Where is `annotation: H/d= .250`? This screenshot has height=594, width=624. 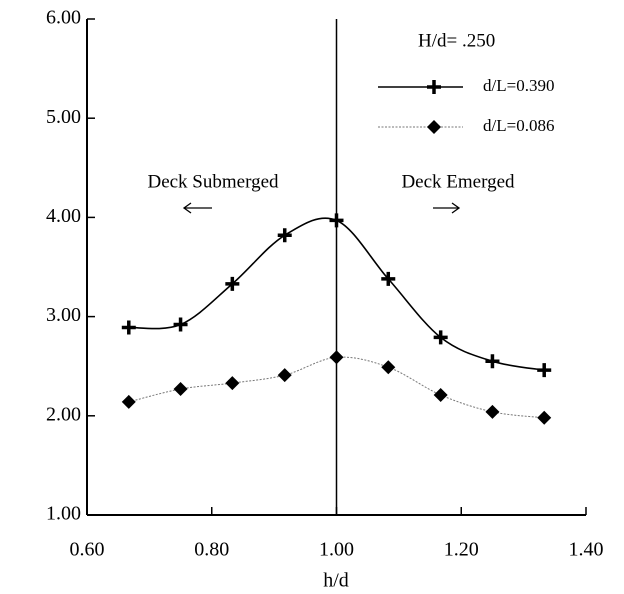 annotation: H/d= .250 is located at coordinates (456, 40).